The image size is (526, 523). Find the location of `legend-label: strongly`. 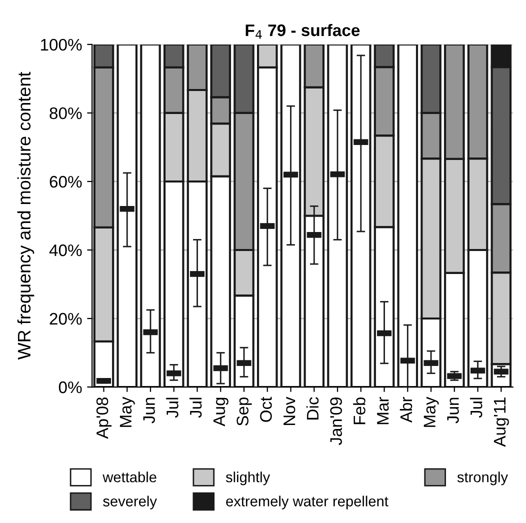

legend-label: strongly is located at coordinates (482, 479).